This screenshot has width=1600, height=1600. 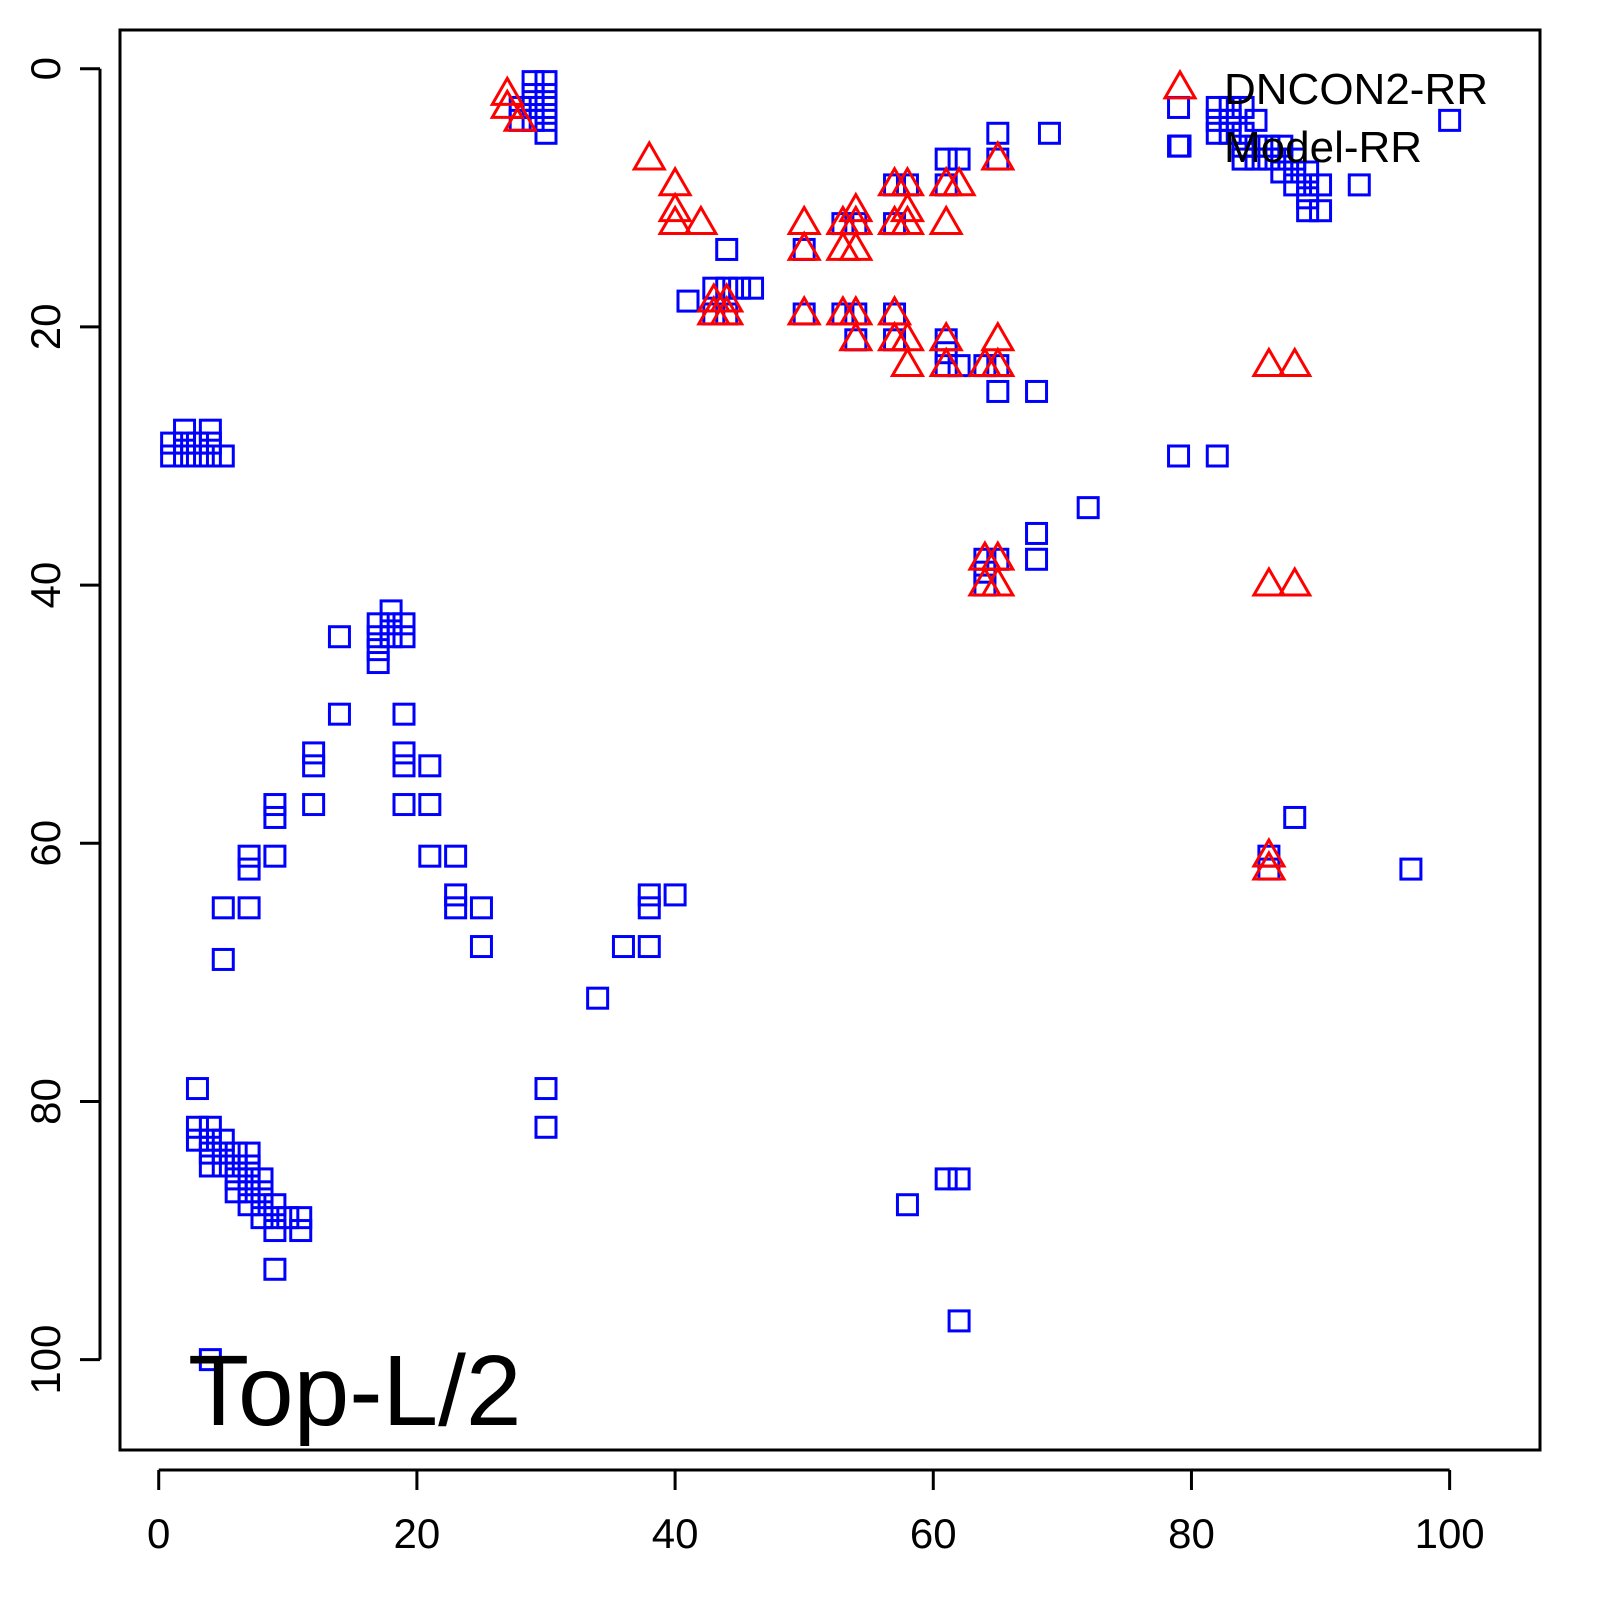 I want to click on y-tick-label: 40, so click(x=45, y=585).